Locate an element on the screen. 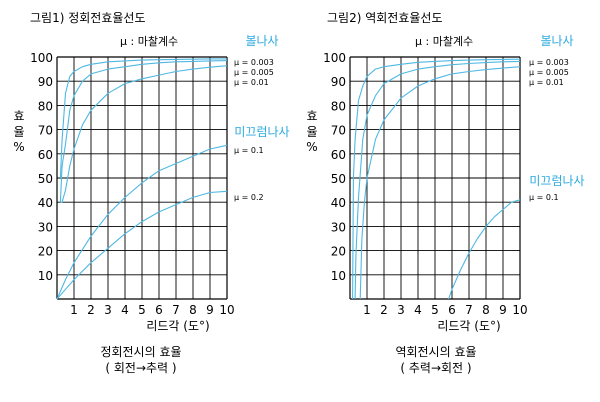 The width and height of the screenshot is (600, 402). chart-caption: ( 추력→회전 ) is located at coordinates (435, 368).